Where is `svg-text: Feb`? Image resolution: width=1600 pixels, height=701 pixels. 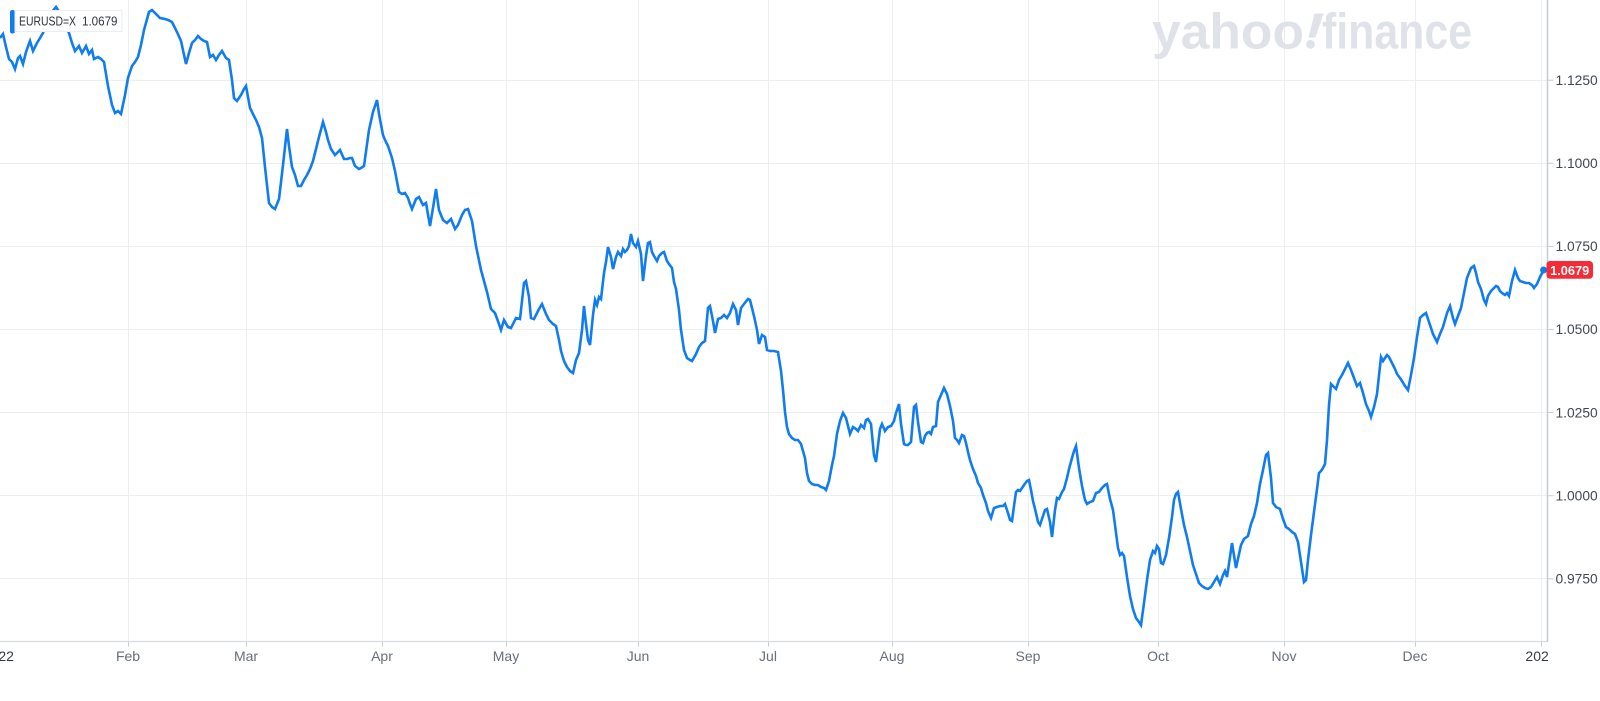
svg-text: Feb is located at coordinates (128, 656).